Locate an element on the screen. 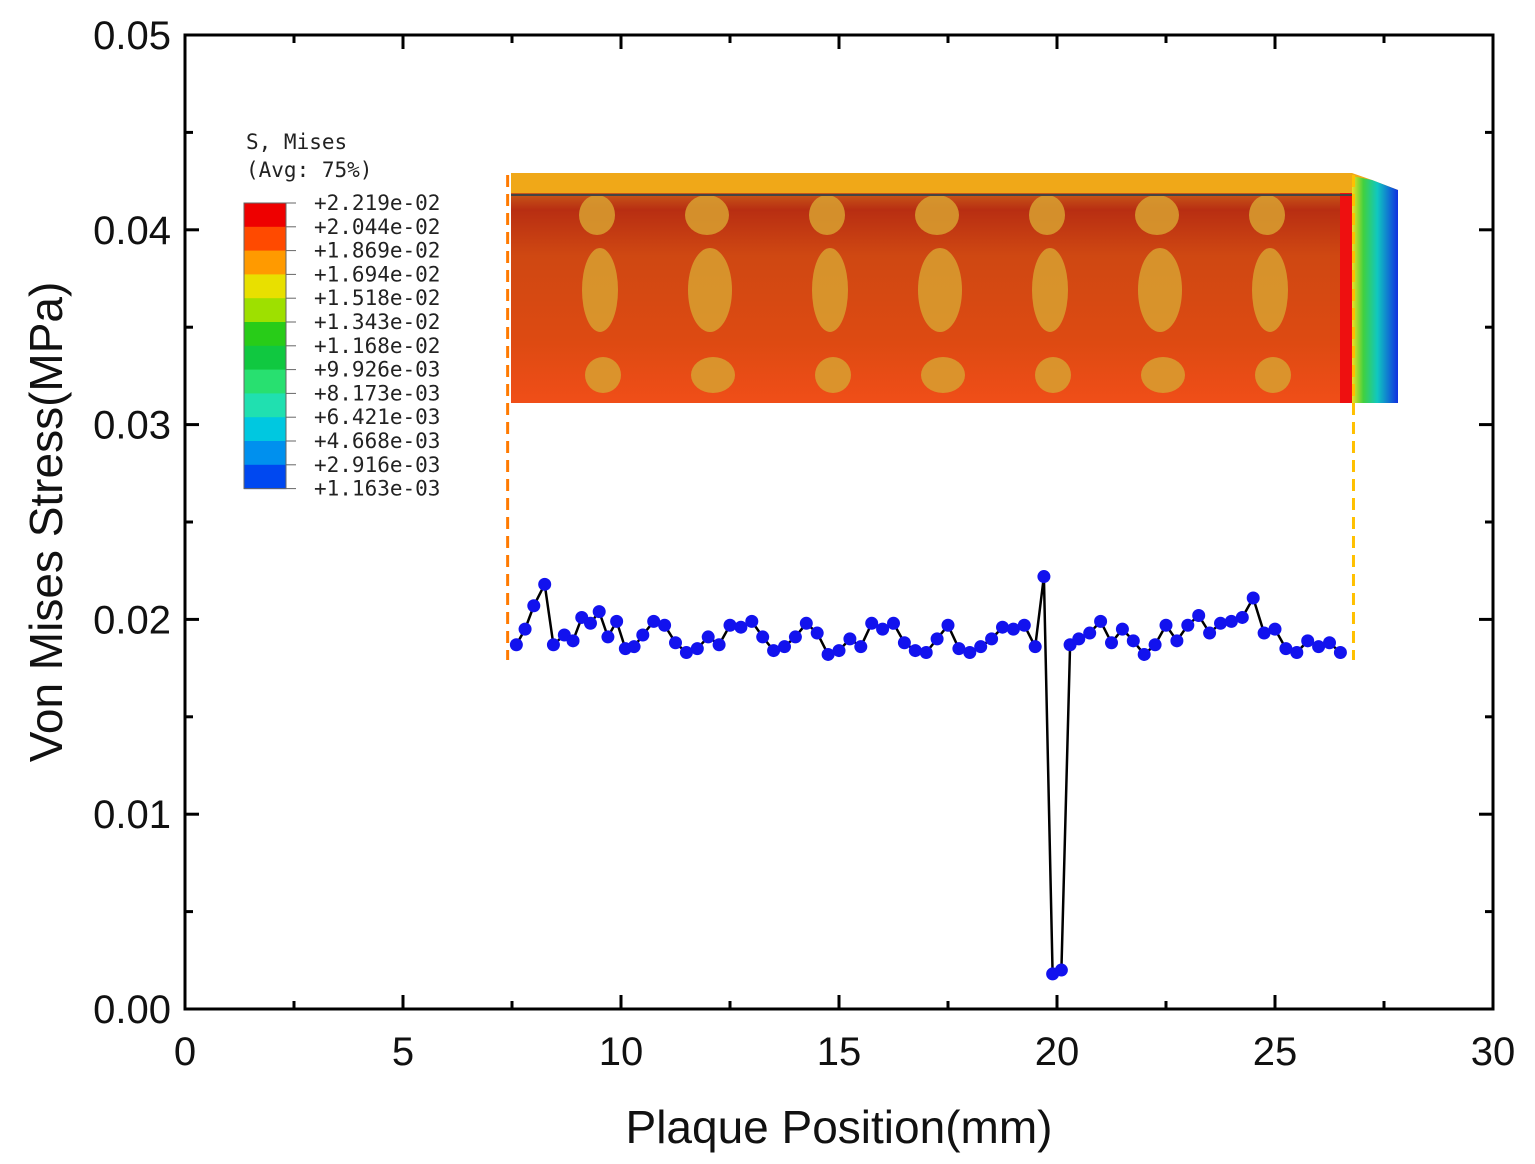 The image size is (1535, 1164). x-tick-label: 0 is located at coordinates (185, 1052).